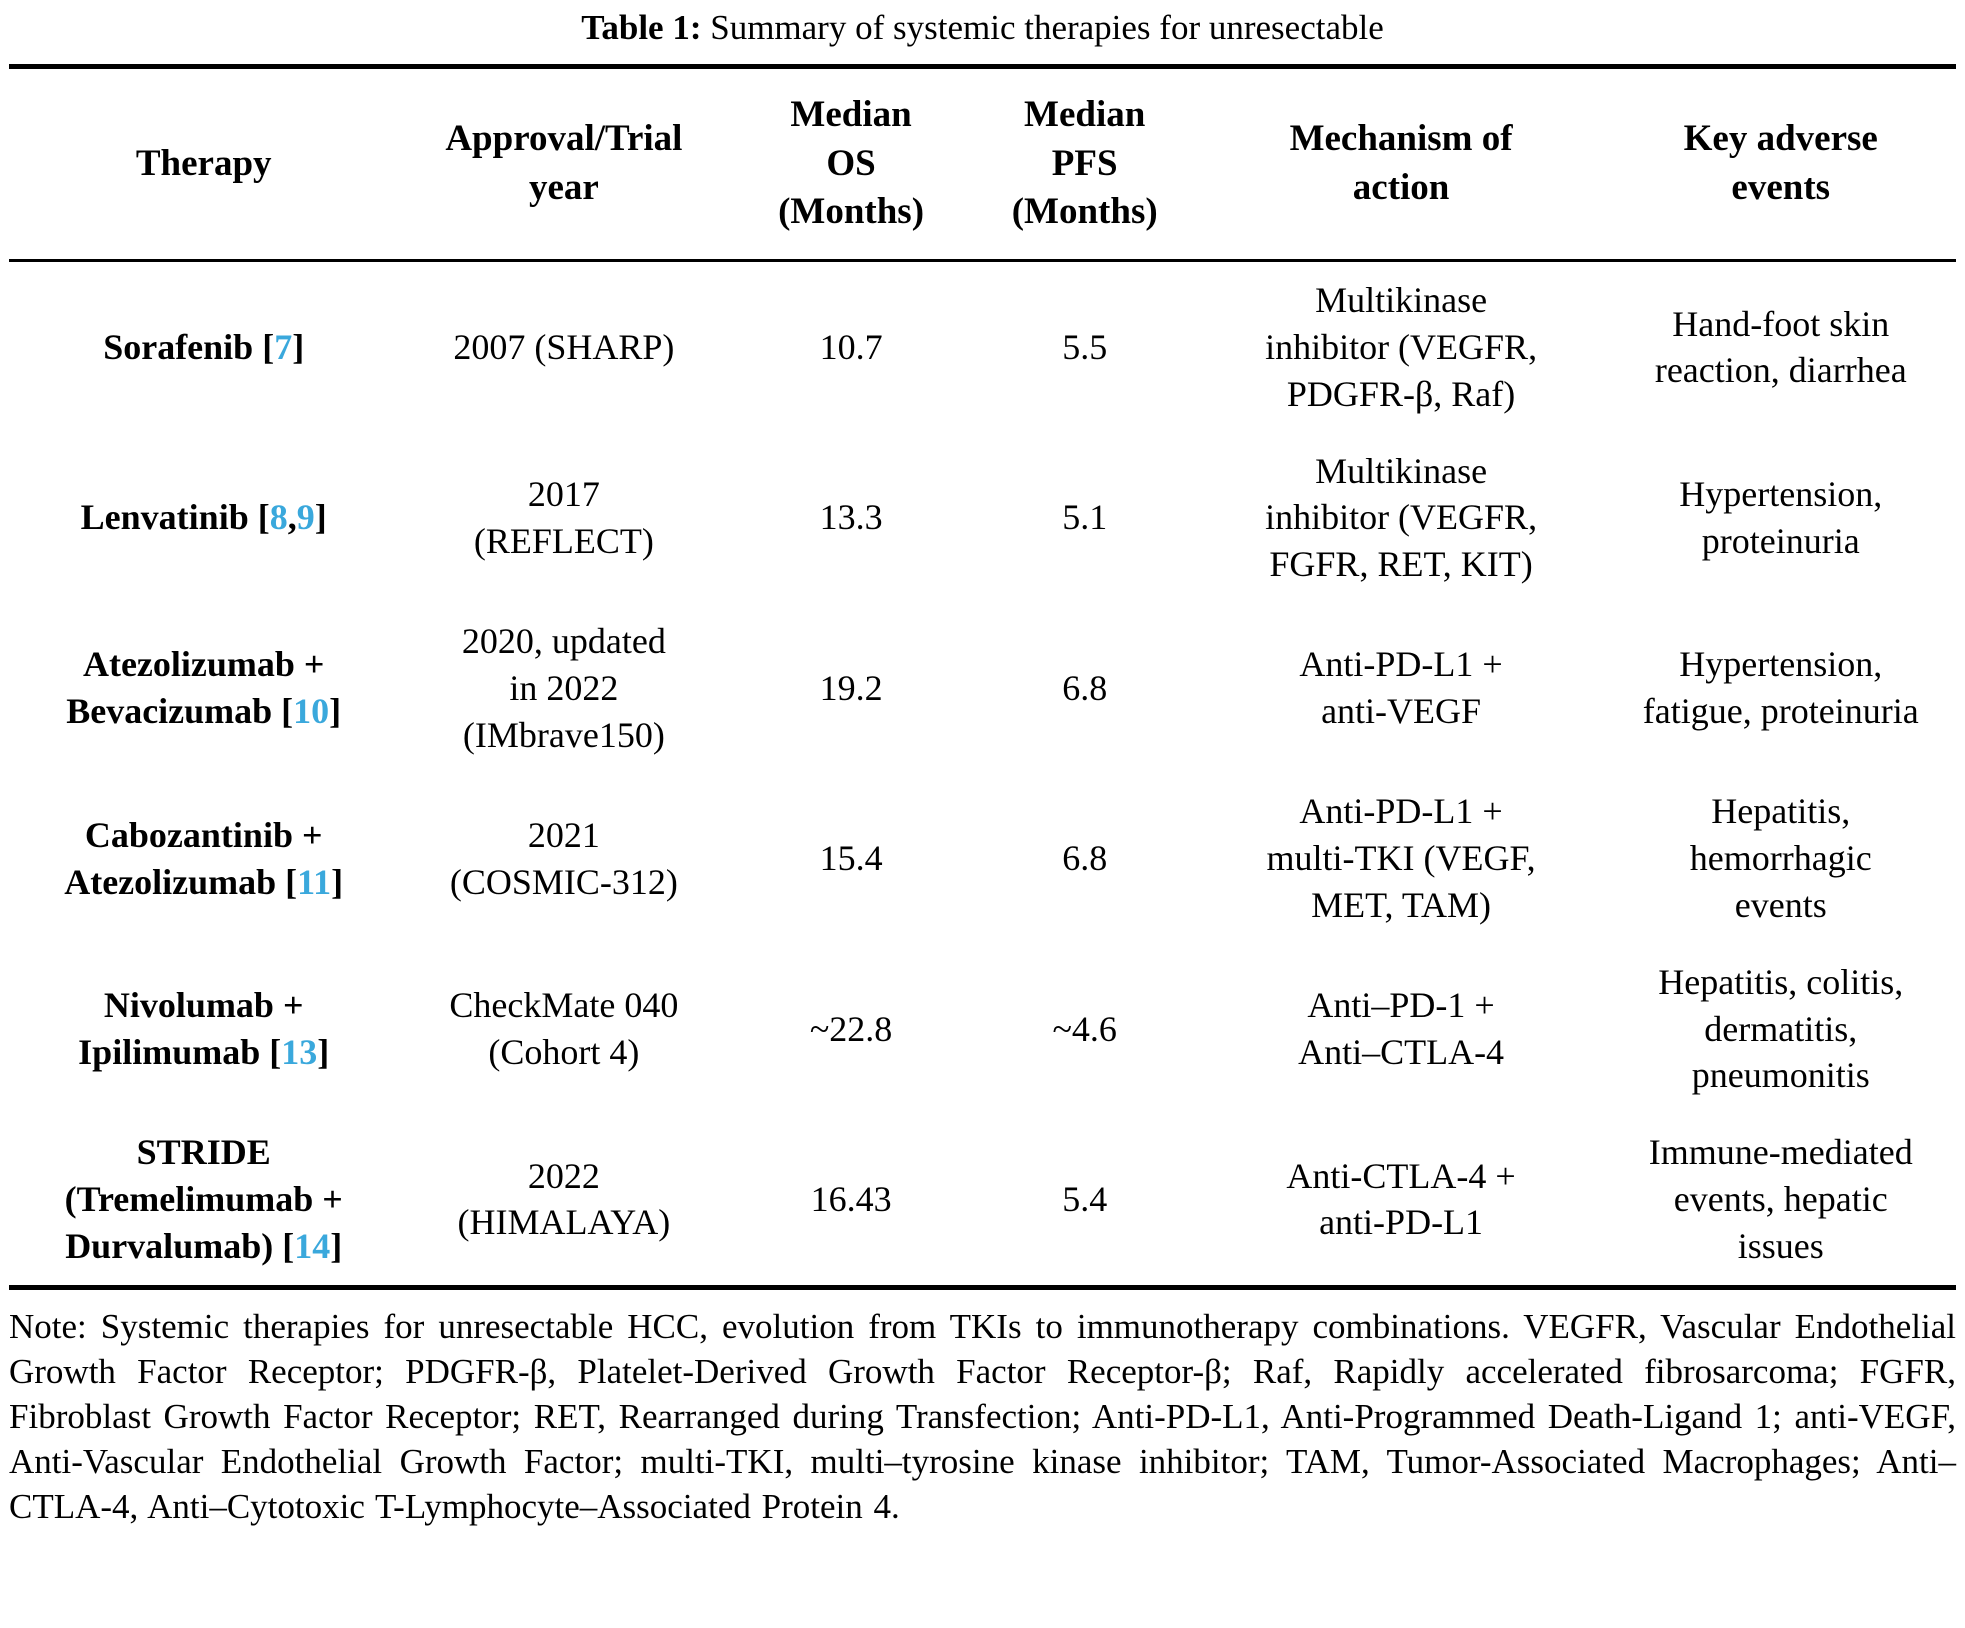  I want to click on citation-link: 7, so click(283, 347).